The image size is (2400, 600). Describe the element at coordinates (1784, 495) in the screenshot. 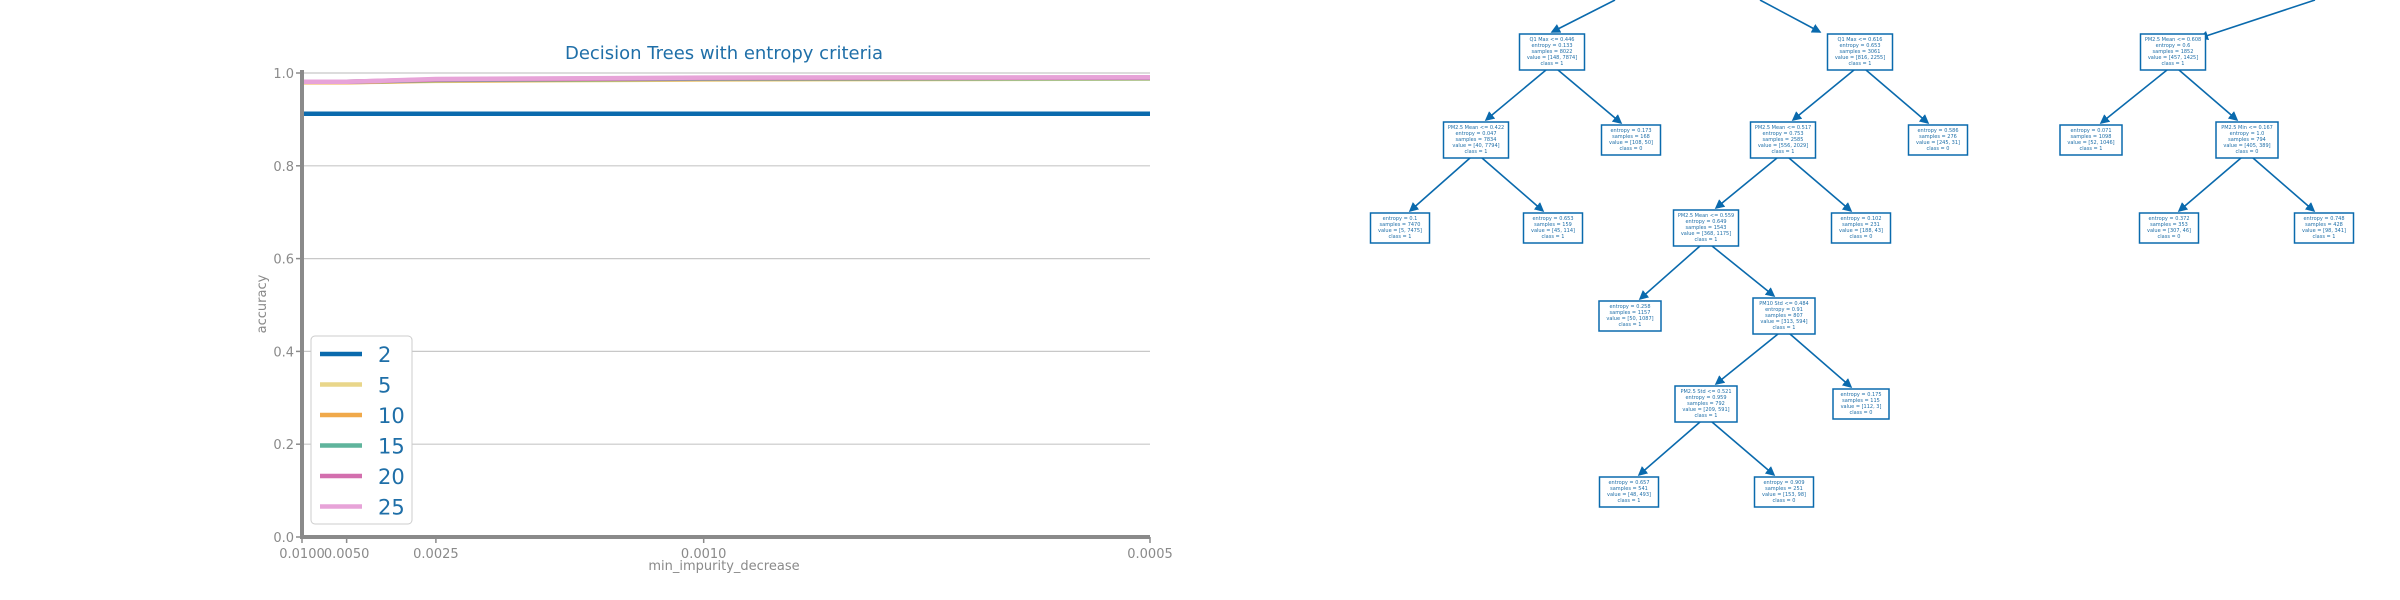

I see `tree-node-text: value = [153, 98]` at that location.